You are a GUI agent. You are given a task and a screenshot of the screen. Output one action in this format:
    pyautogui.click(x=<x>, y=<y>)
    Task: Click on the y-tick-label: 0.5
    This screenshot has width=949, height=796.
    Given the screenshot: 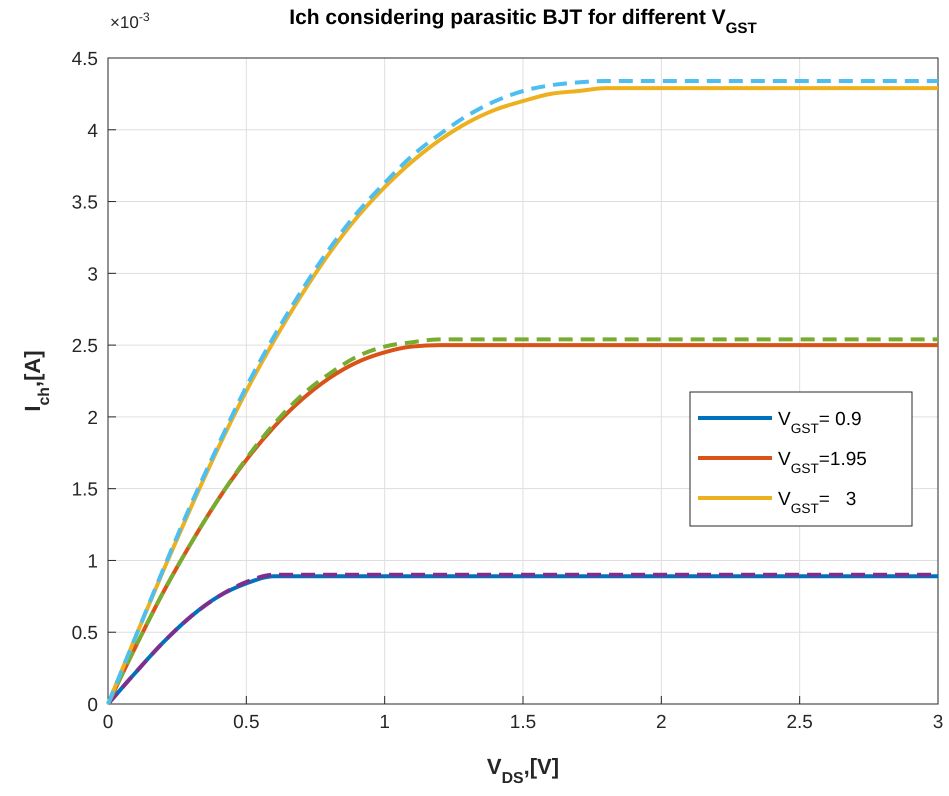 What is the action you would take?
    pyautogui.click(x=85, y=633)
    